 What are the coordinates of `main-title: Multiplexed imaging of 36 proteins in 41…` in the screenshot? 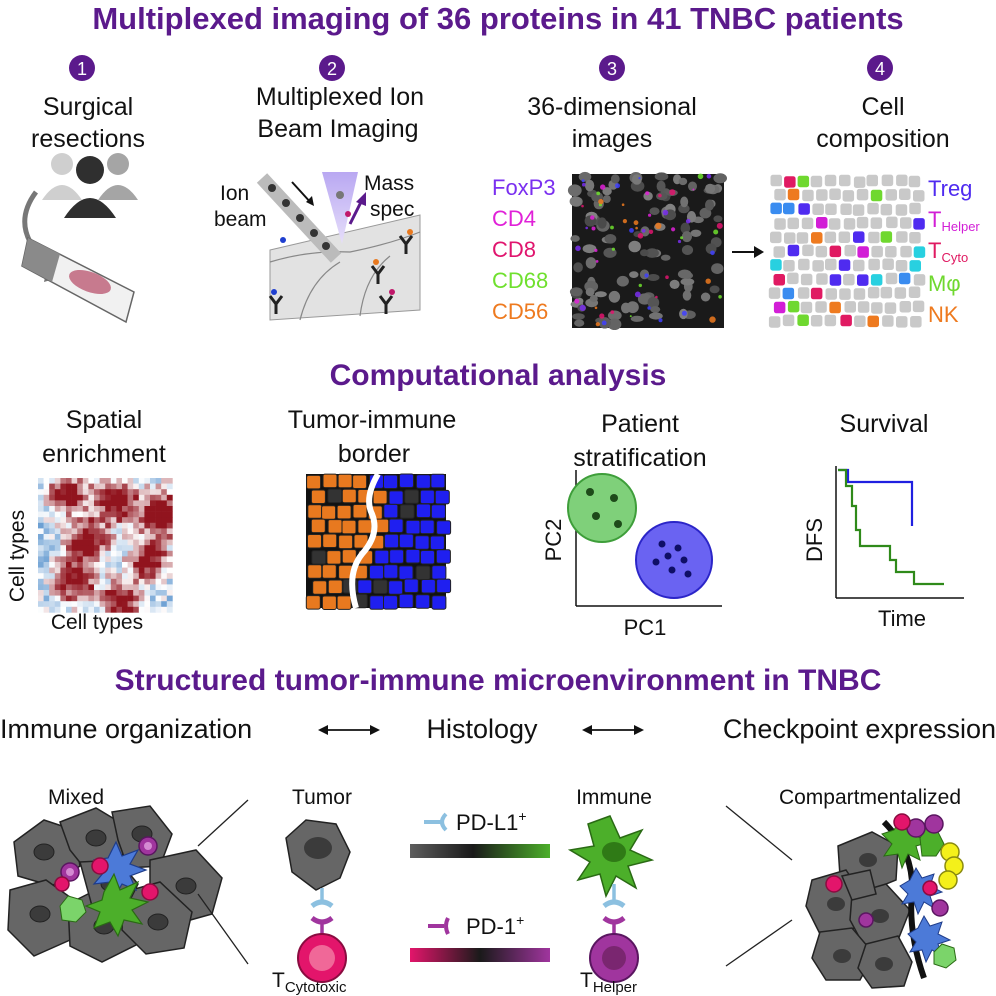 It's located at (497, 18).